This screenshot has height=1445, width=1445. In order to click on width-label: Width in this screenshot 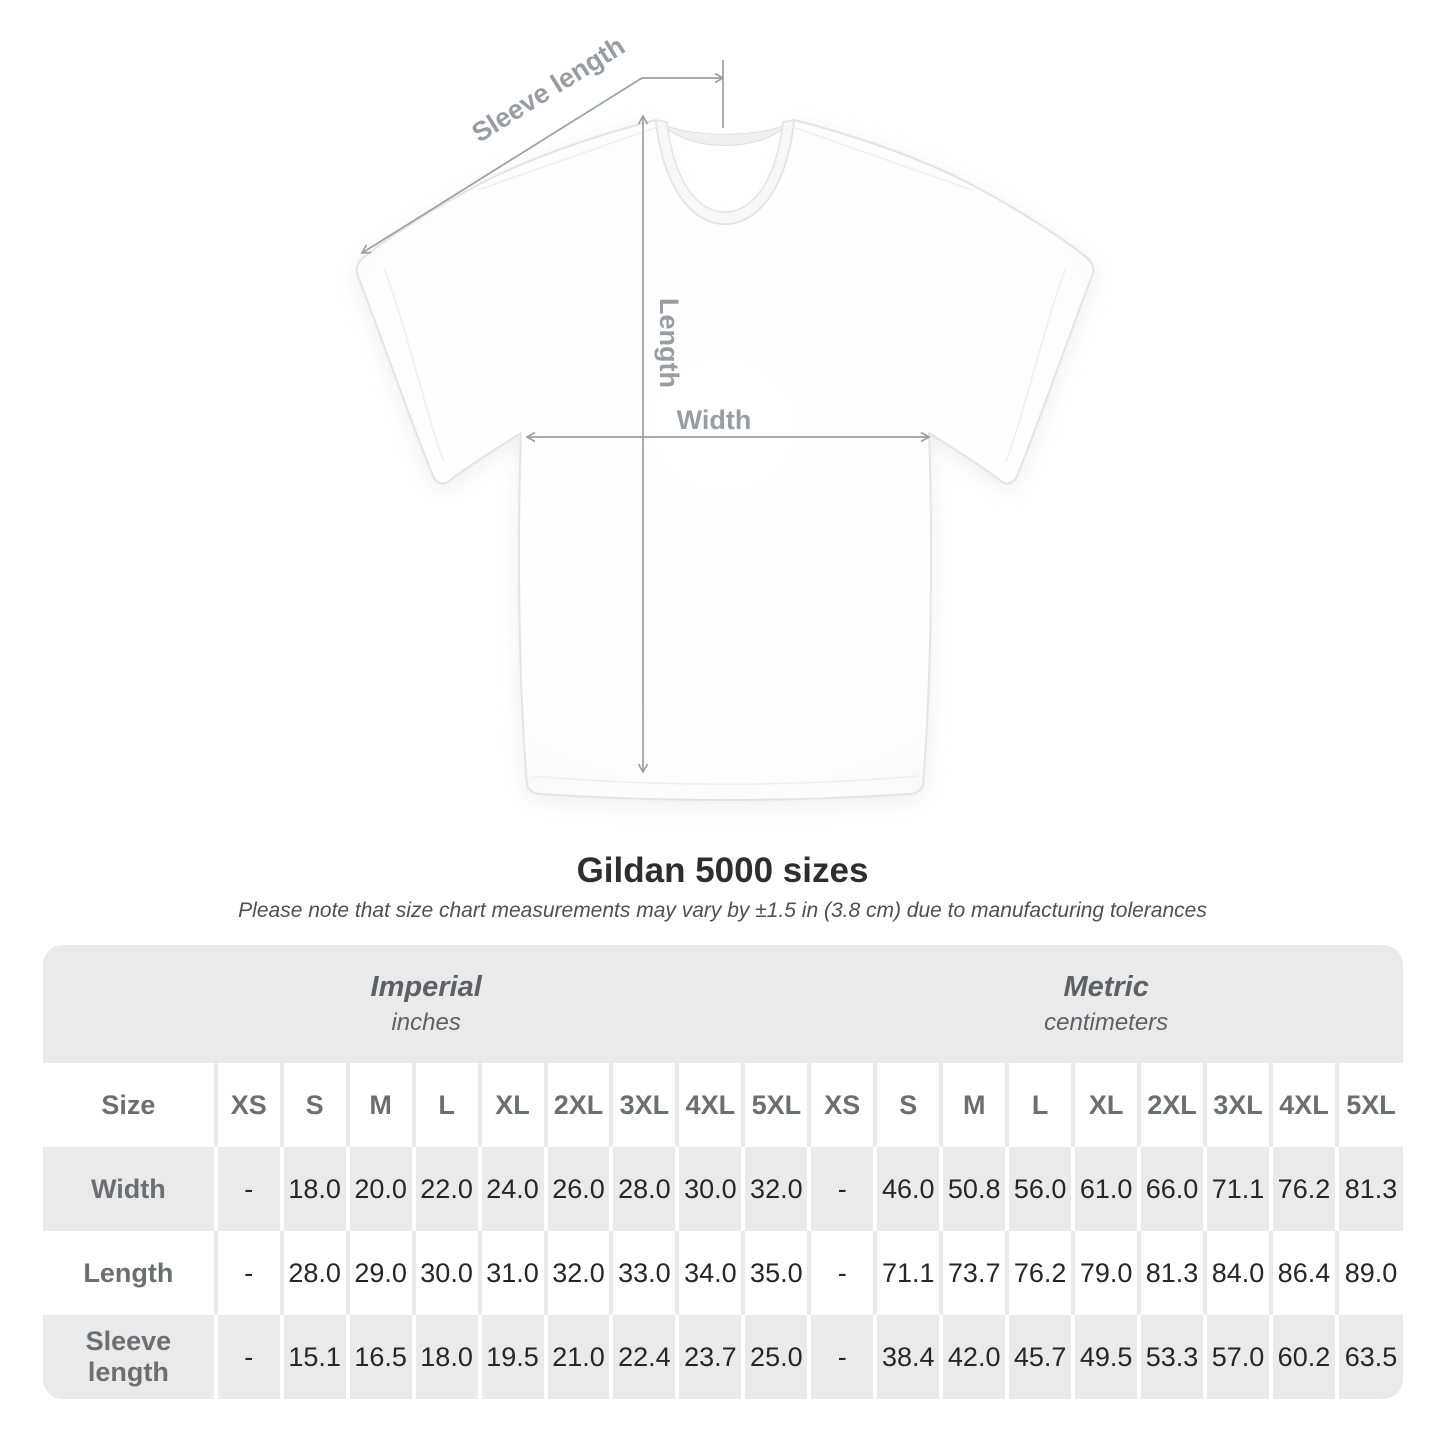, I will do `click(714, 420)`.